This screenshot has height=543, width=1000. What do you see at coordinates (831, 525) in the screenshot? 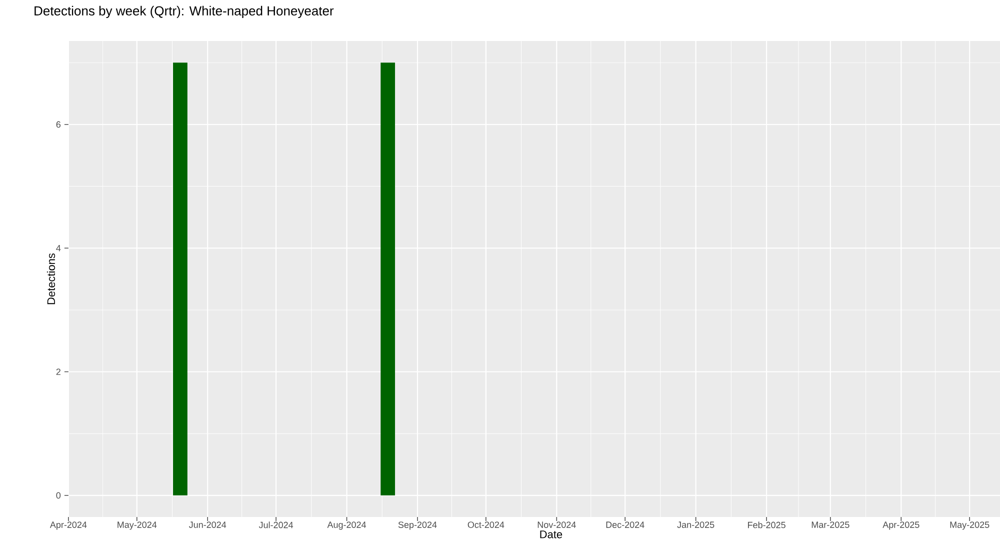
I see `x-tick-label: Mar-2025` at bounding box center [831, 525].